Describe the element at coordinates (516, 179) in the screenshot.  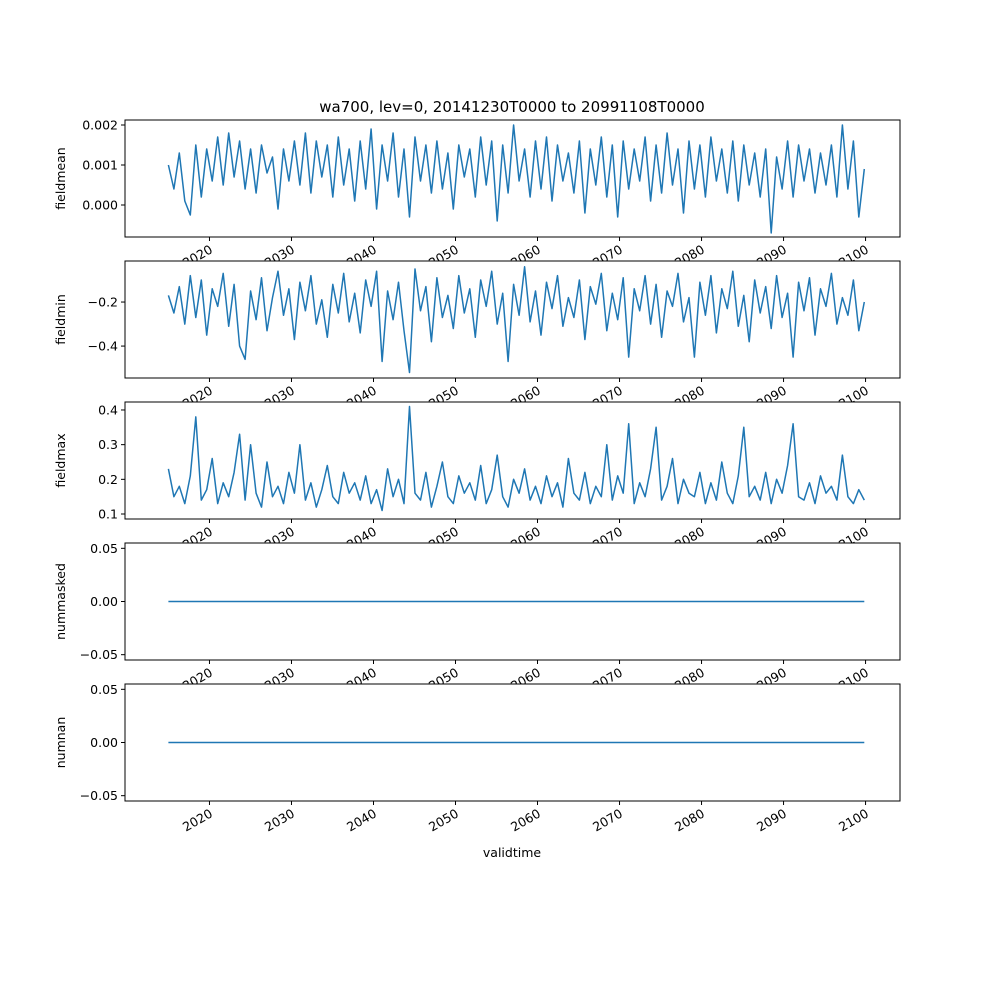
I see `series-line-fieldmean` at that location.